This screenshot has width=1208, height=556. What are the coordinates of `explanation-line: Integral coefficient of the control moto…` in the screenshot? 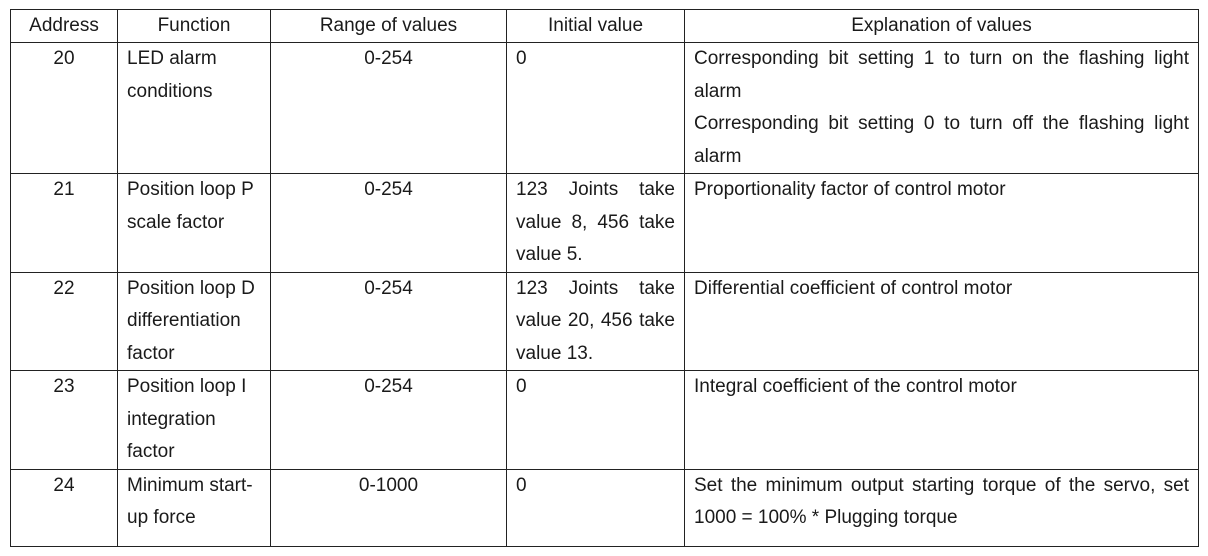 It's located at (855, 386).